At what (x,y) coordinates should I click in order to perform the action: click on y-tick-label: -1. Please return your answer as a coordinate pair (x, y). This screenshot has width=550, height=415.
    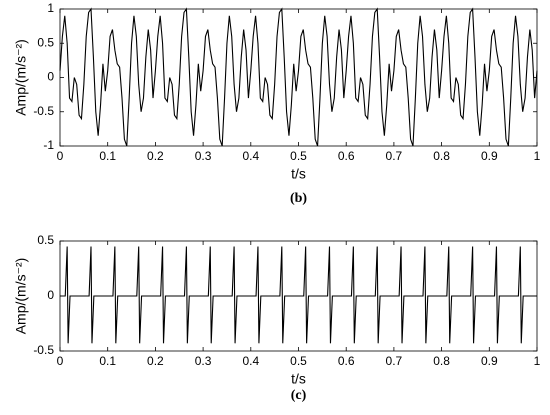
    Looking at the image, I should click on (48, 145).